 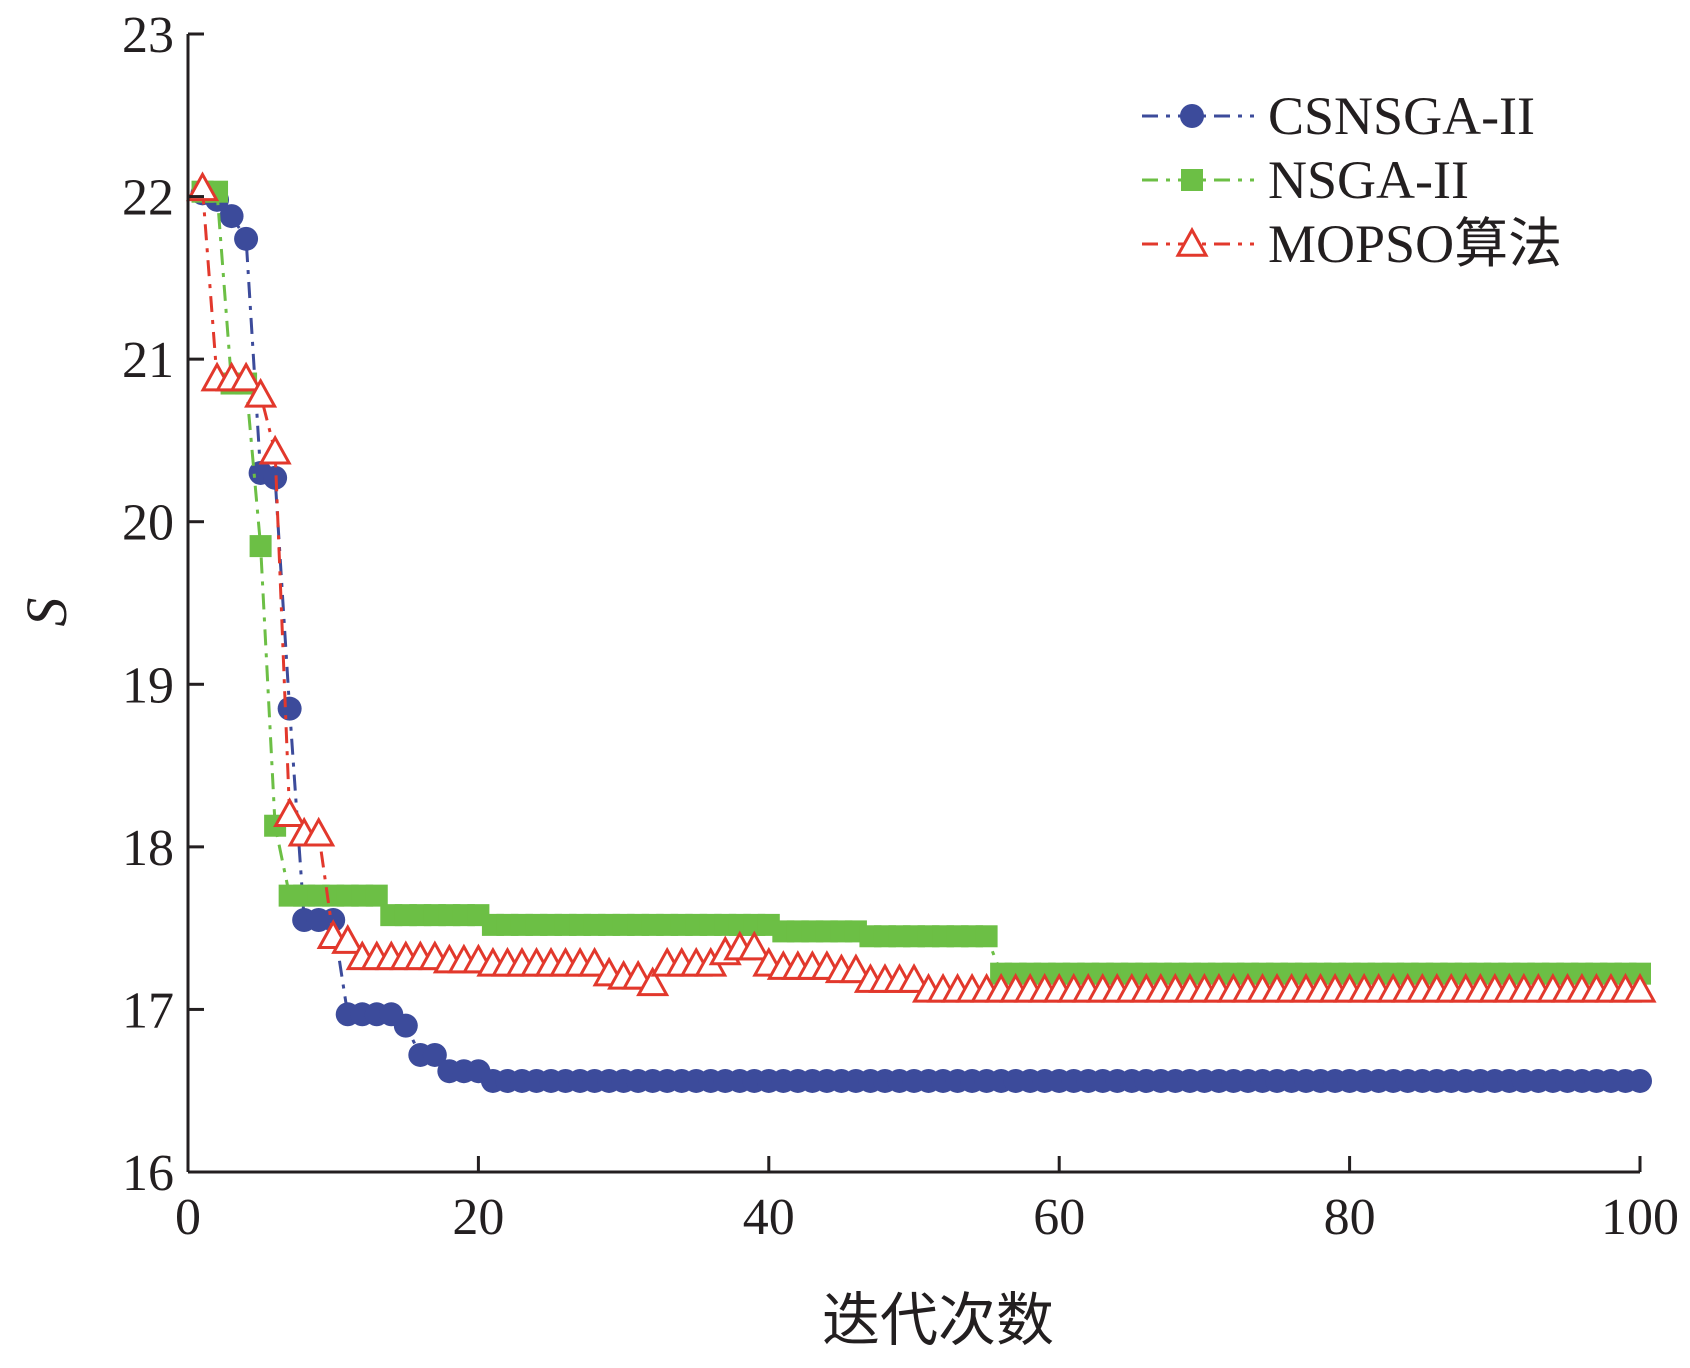 I want to click on legend-item-3: MOPSO算法, so click(x=1352, y=244).